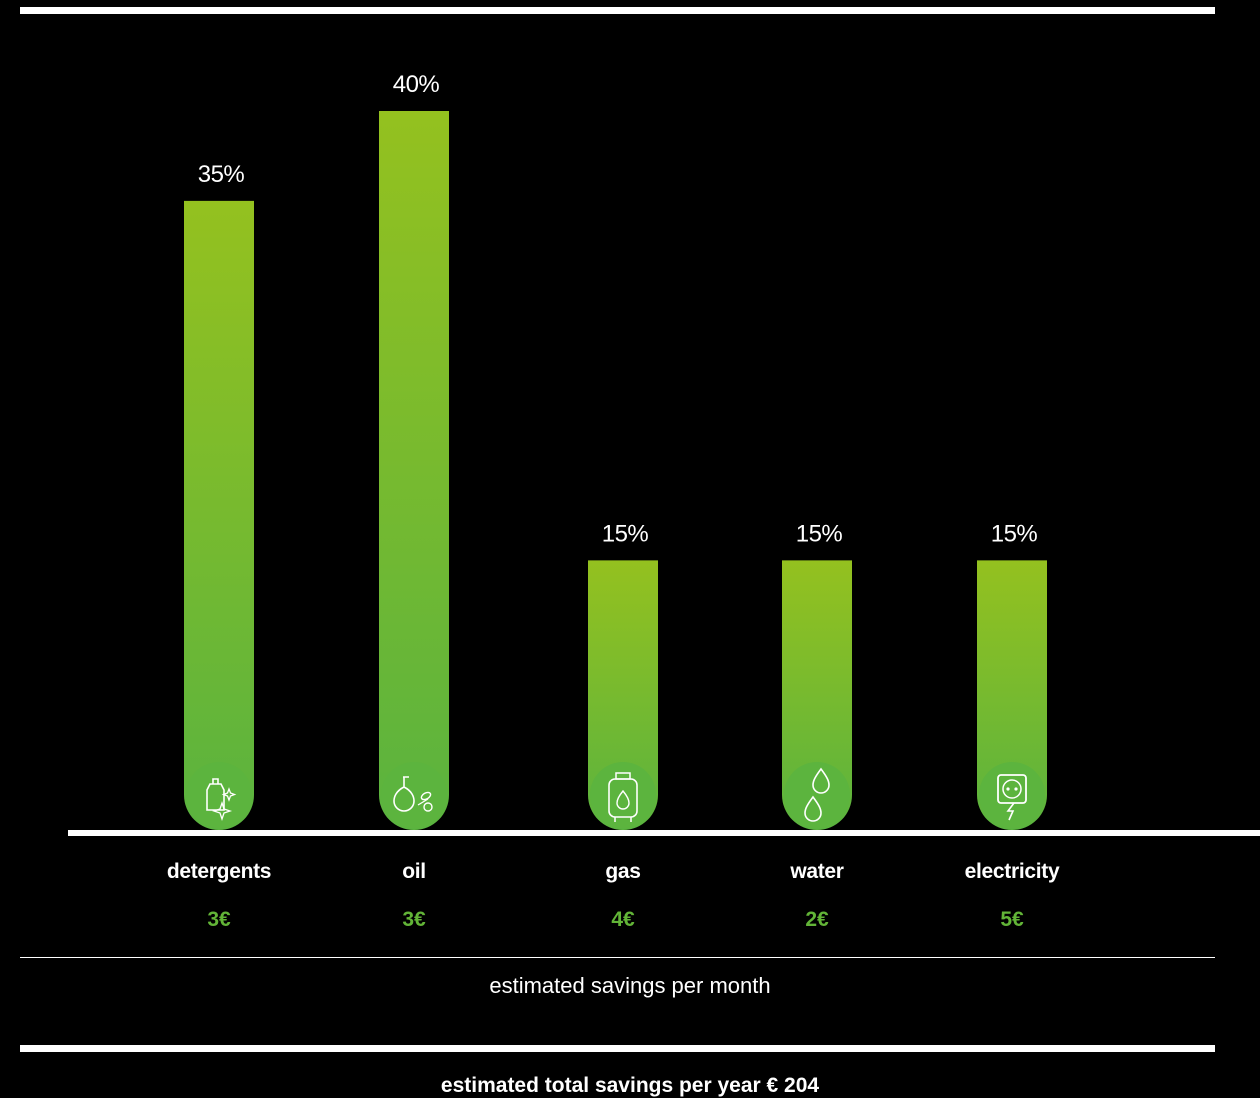 The height and width of the screenshot is (1098, 1260). What do you see at coordinates (414, 871) in the screenshot?
I see `category-label-oil: oil` at bounding box center [414, 871].